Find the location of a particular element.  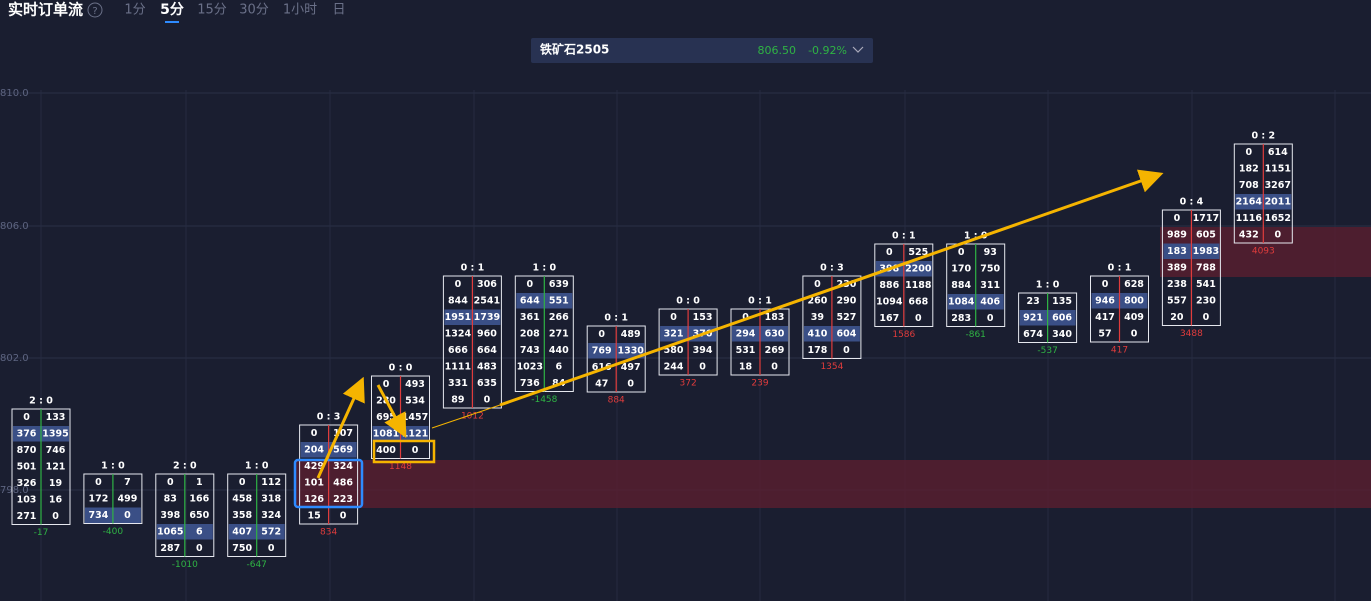

timeframe-tab: 日 is located at coordinates (338, 10).